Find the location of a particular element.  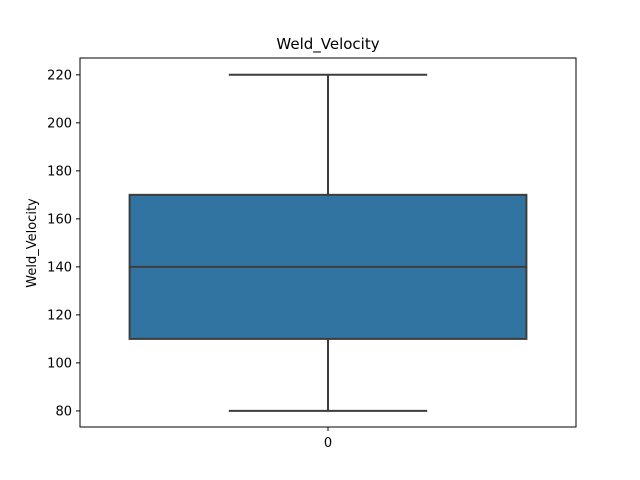

y-tick-label: 100 is located at coordinates (59, 363).